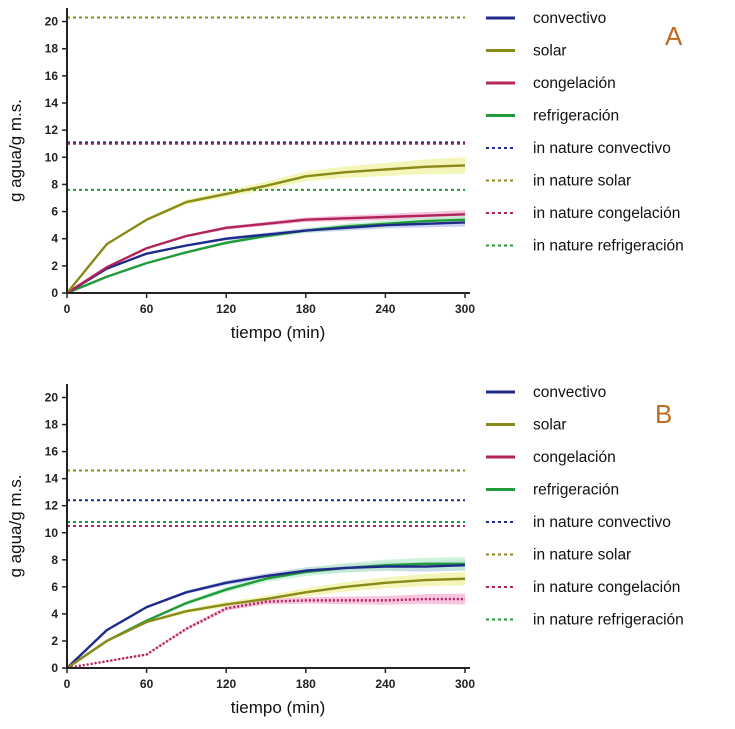 The height and width of the screenshot is (729, 735). Describe the element at coordinates (674, 36) in the screenshot. I see `panel-label: A` at that location.